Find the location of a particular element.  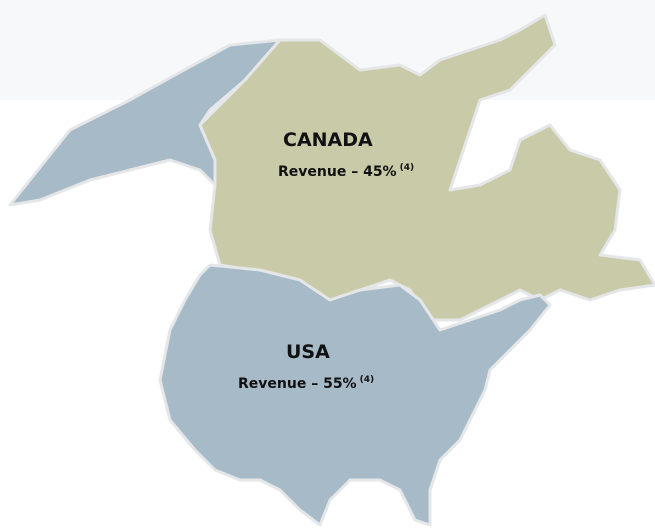

region-revenue: Revenue – 45% (4) is located at coordinates (346, 171).